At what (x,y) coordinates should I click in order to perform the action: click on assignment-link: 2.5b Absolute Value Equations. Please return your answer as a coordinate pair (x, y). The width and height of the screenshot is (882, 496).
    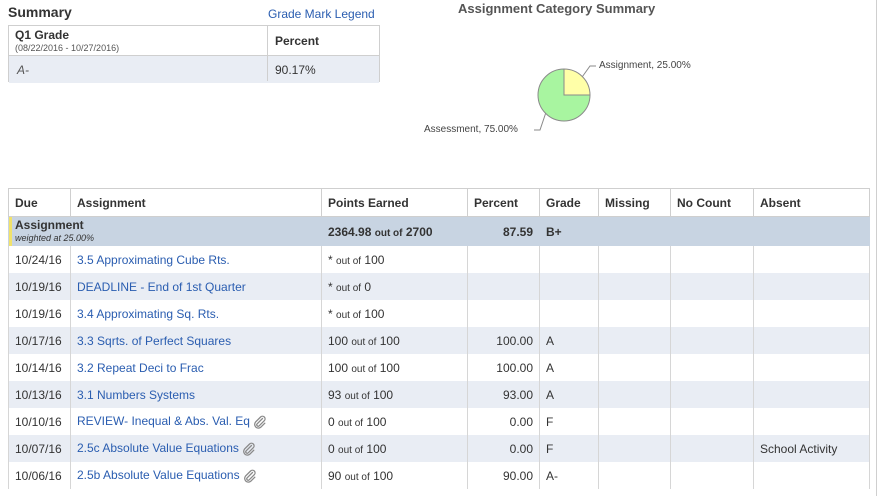
    Looking at the image, I should click on (158, 475).